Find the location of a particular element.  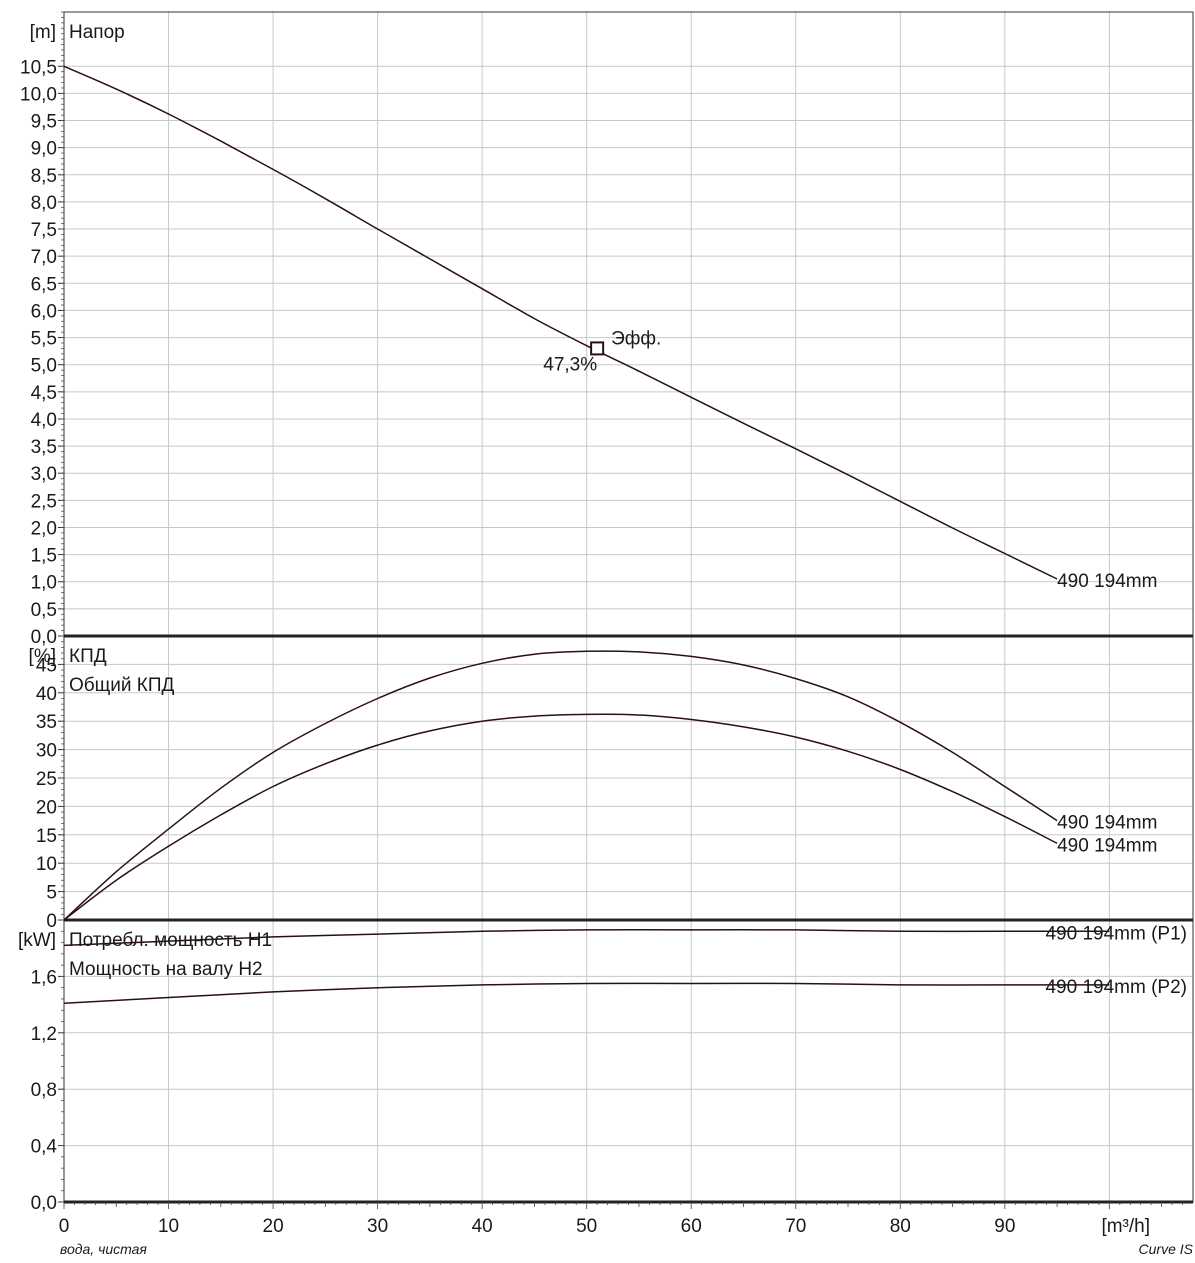

y-tick-label: 1,2 is located at coordinates (44, 1034).